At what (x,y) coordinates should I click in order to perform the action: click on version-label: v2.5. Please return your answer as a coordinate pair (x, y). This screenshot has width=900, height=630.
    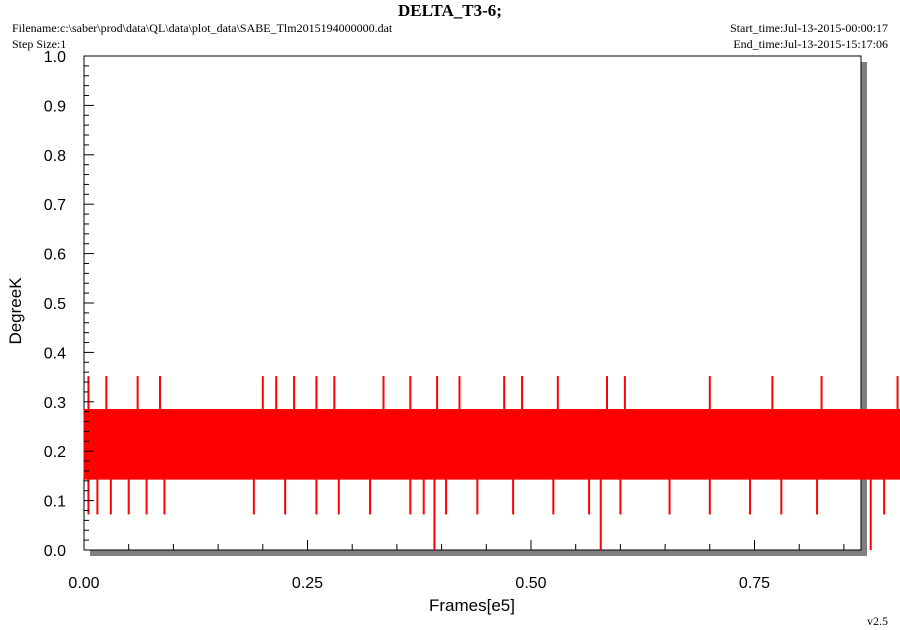
    Looking at the image, I should click on (877, 621).